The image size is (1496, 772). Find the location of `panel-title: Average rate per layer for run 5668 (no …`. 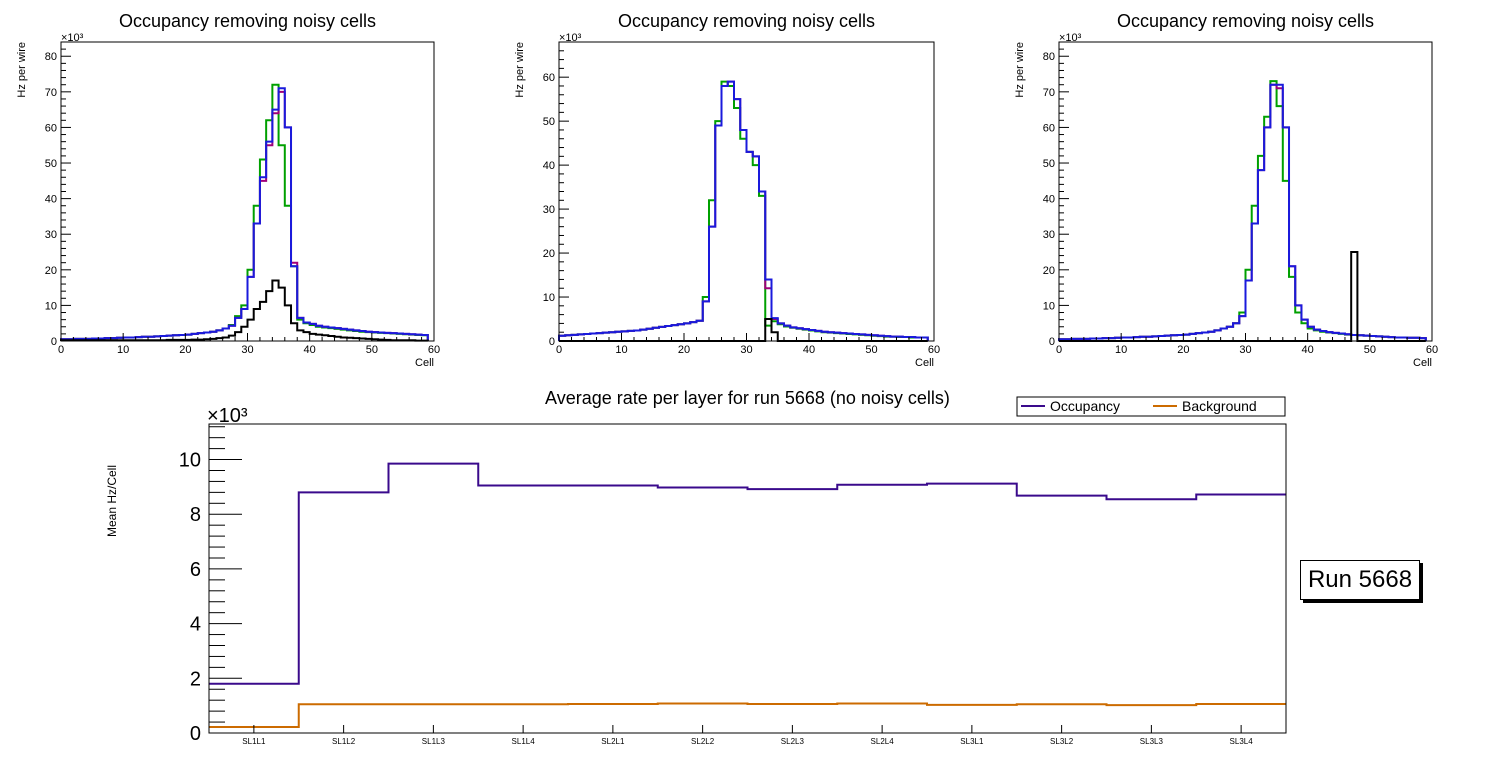

panel-title: Average rate per layer for run 5668 (no … is located at coordinates (747, 398).